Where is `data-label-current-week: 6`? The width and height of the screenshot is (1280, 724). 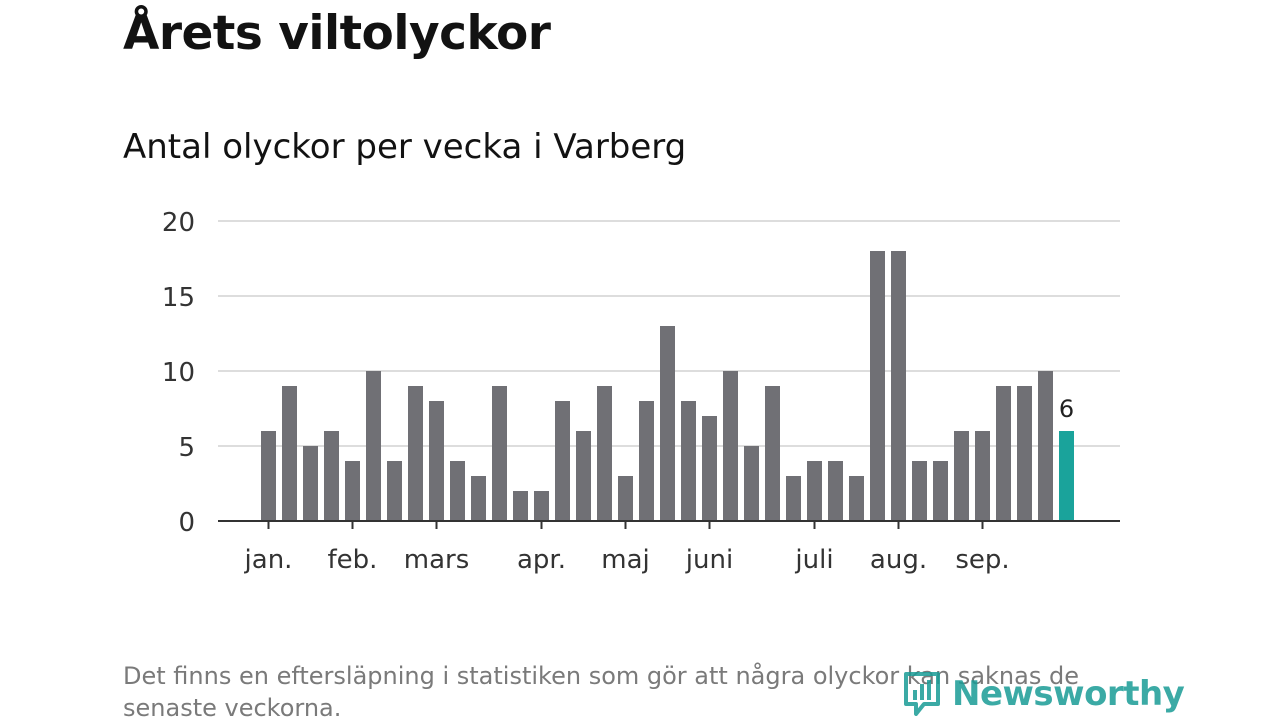
data-label-current-week: 6 is located at coordinates (1066, 409).